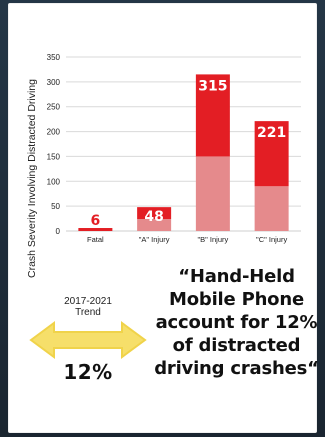 This screenshot has width=325, height=437. What do you see at coordinates (88, 312) in the screenshot?
I see `trend-word: Trend` at bounding box center [88, 312].